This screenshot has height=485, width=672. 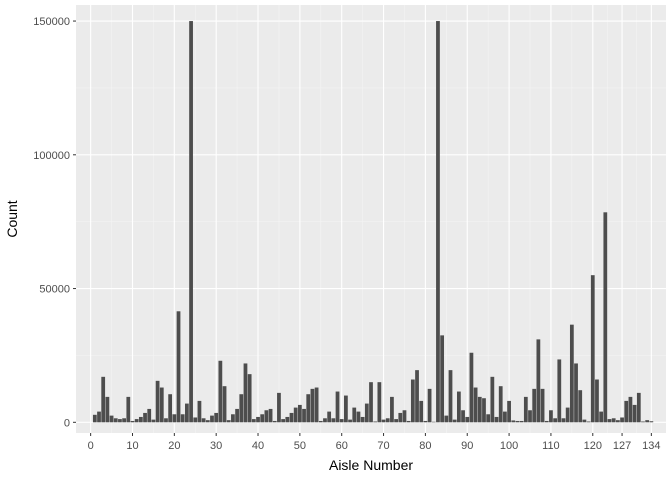 I want to click on x-tick-label: 80, so click(x=425, y=446).